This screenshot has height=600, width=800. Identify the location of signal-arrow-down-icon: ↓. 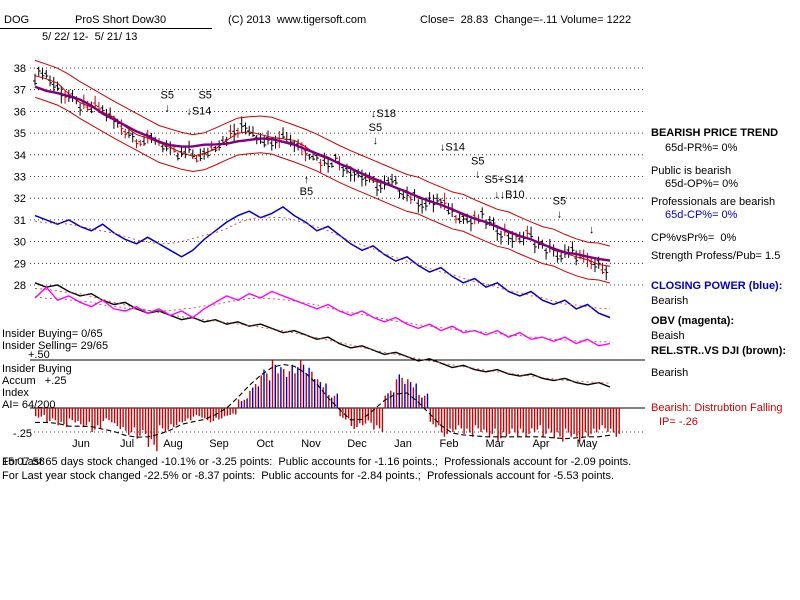
(168, 108).